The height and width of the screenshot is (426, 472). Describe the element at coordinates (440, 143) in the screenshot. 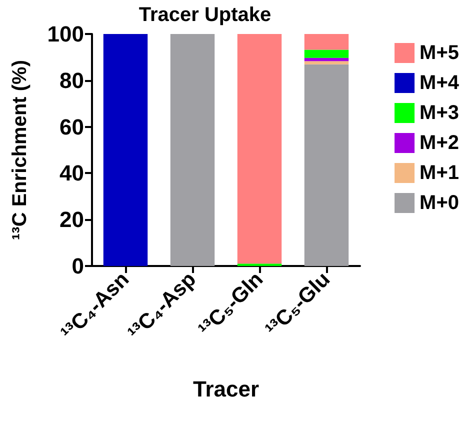

I see `legend-label: M+2` at that location.